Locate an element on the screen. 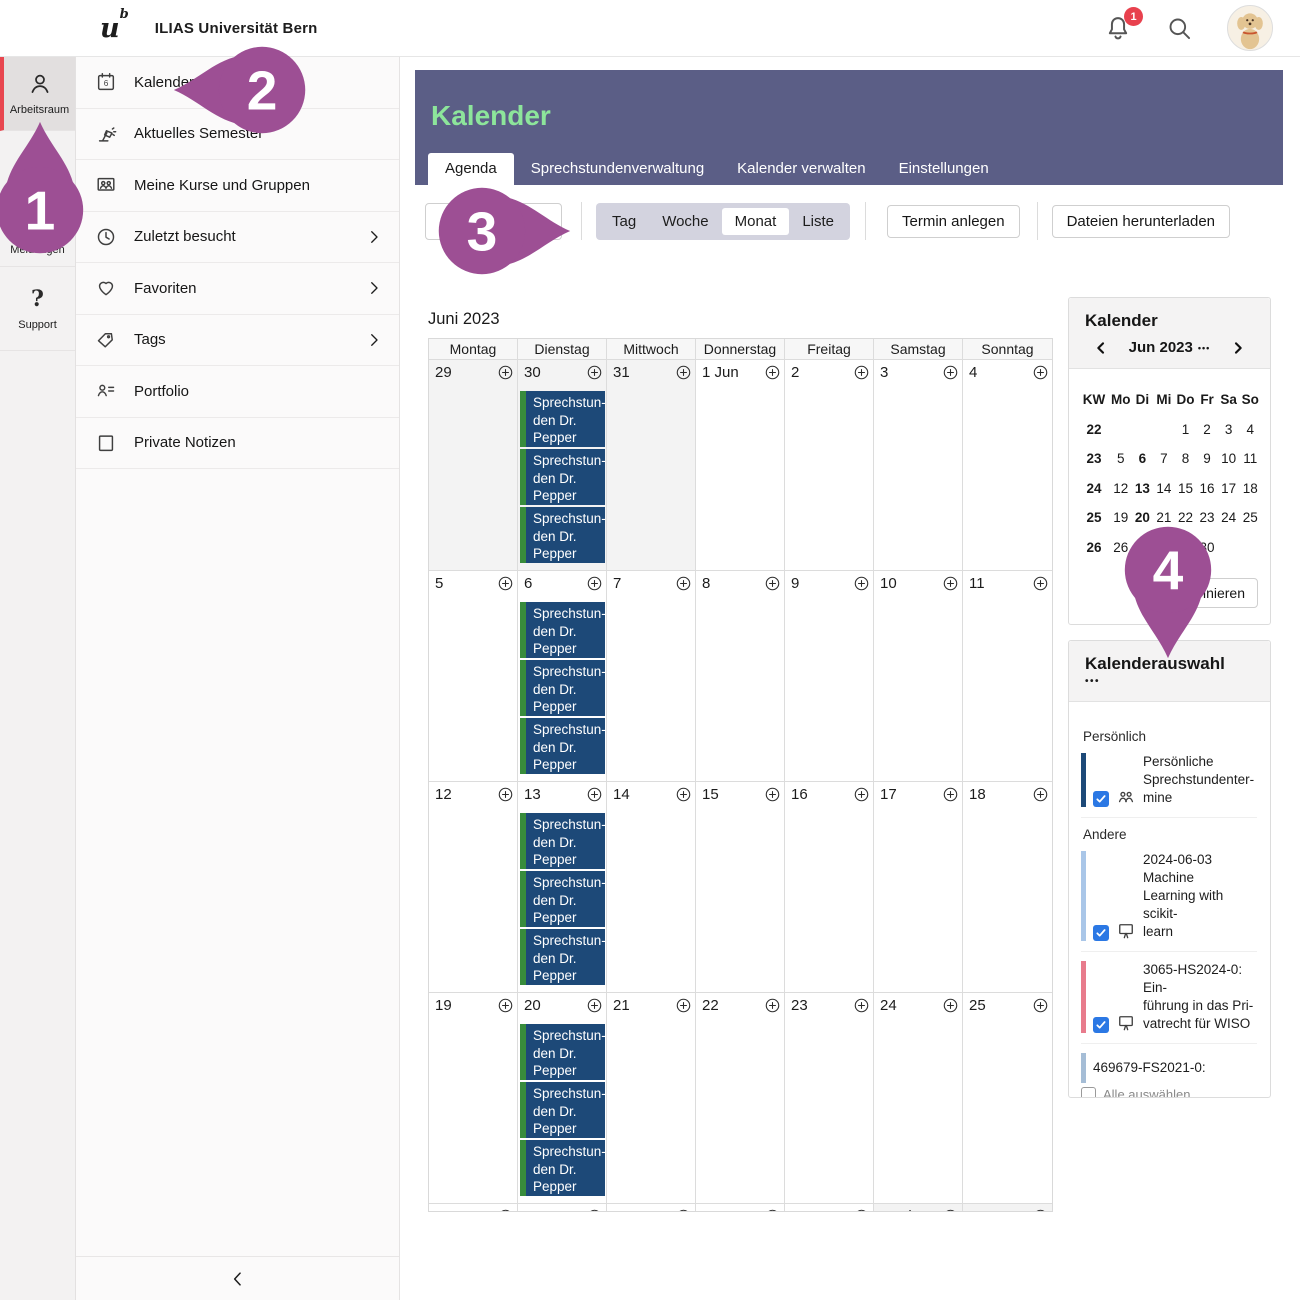 This screenshot has width=1300, height=1300. day-cell: 18 is located at coordinates (1007, 887).